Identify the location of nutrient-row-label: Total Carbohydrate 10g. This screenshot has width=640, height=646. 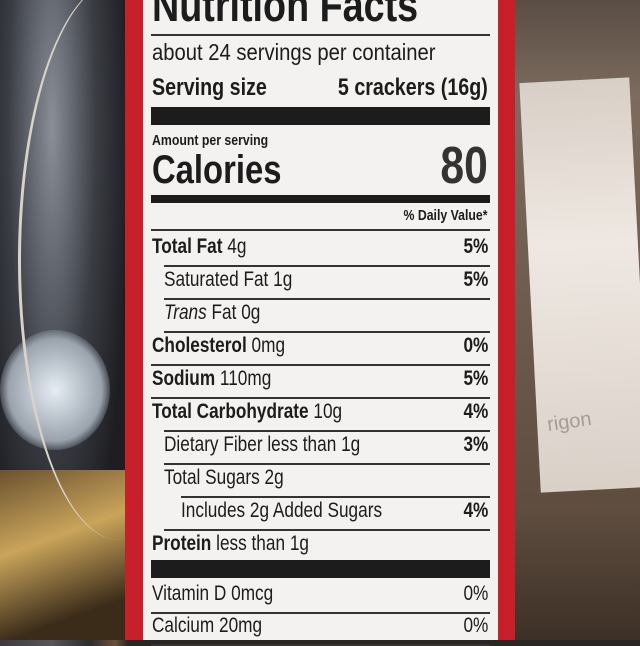
(247, 412).